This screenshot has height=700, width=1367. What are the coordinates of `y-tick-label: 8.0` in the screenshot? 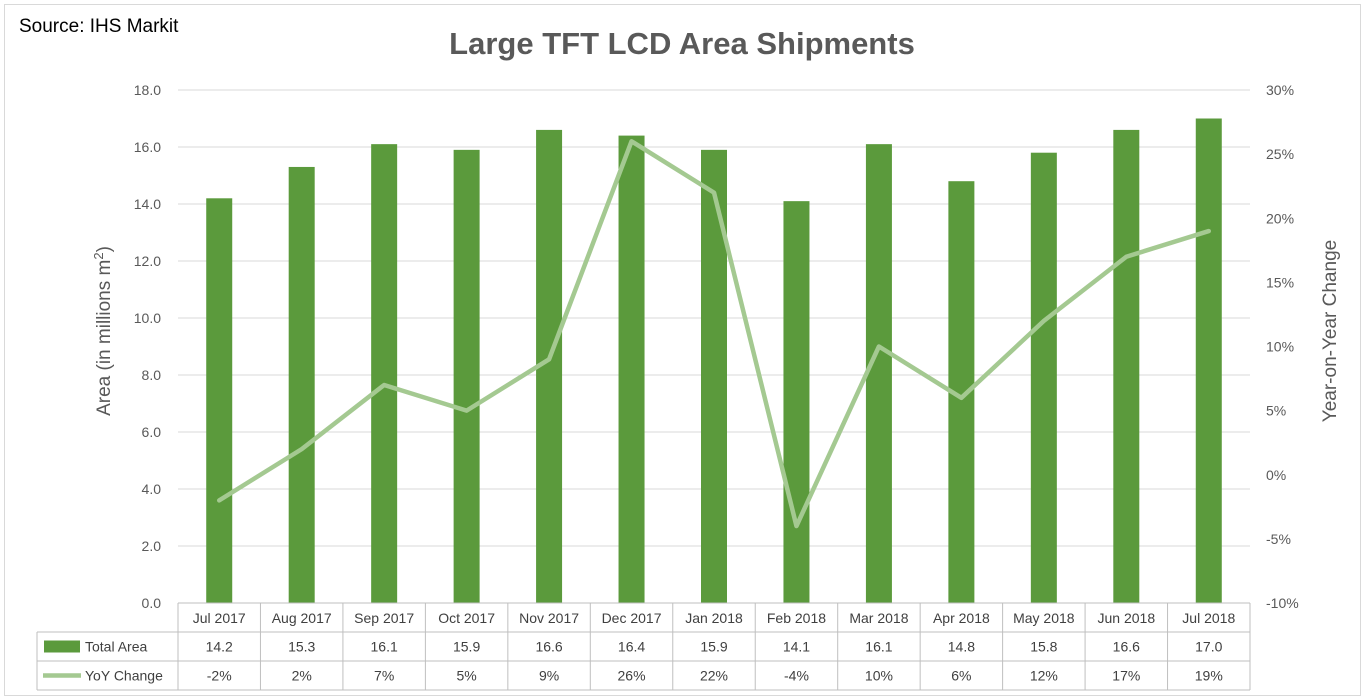 It's located at (152, 375).